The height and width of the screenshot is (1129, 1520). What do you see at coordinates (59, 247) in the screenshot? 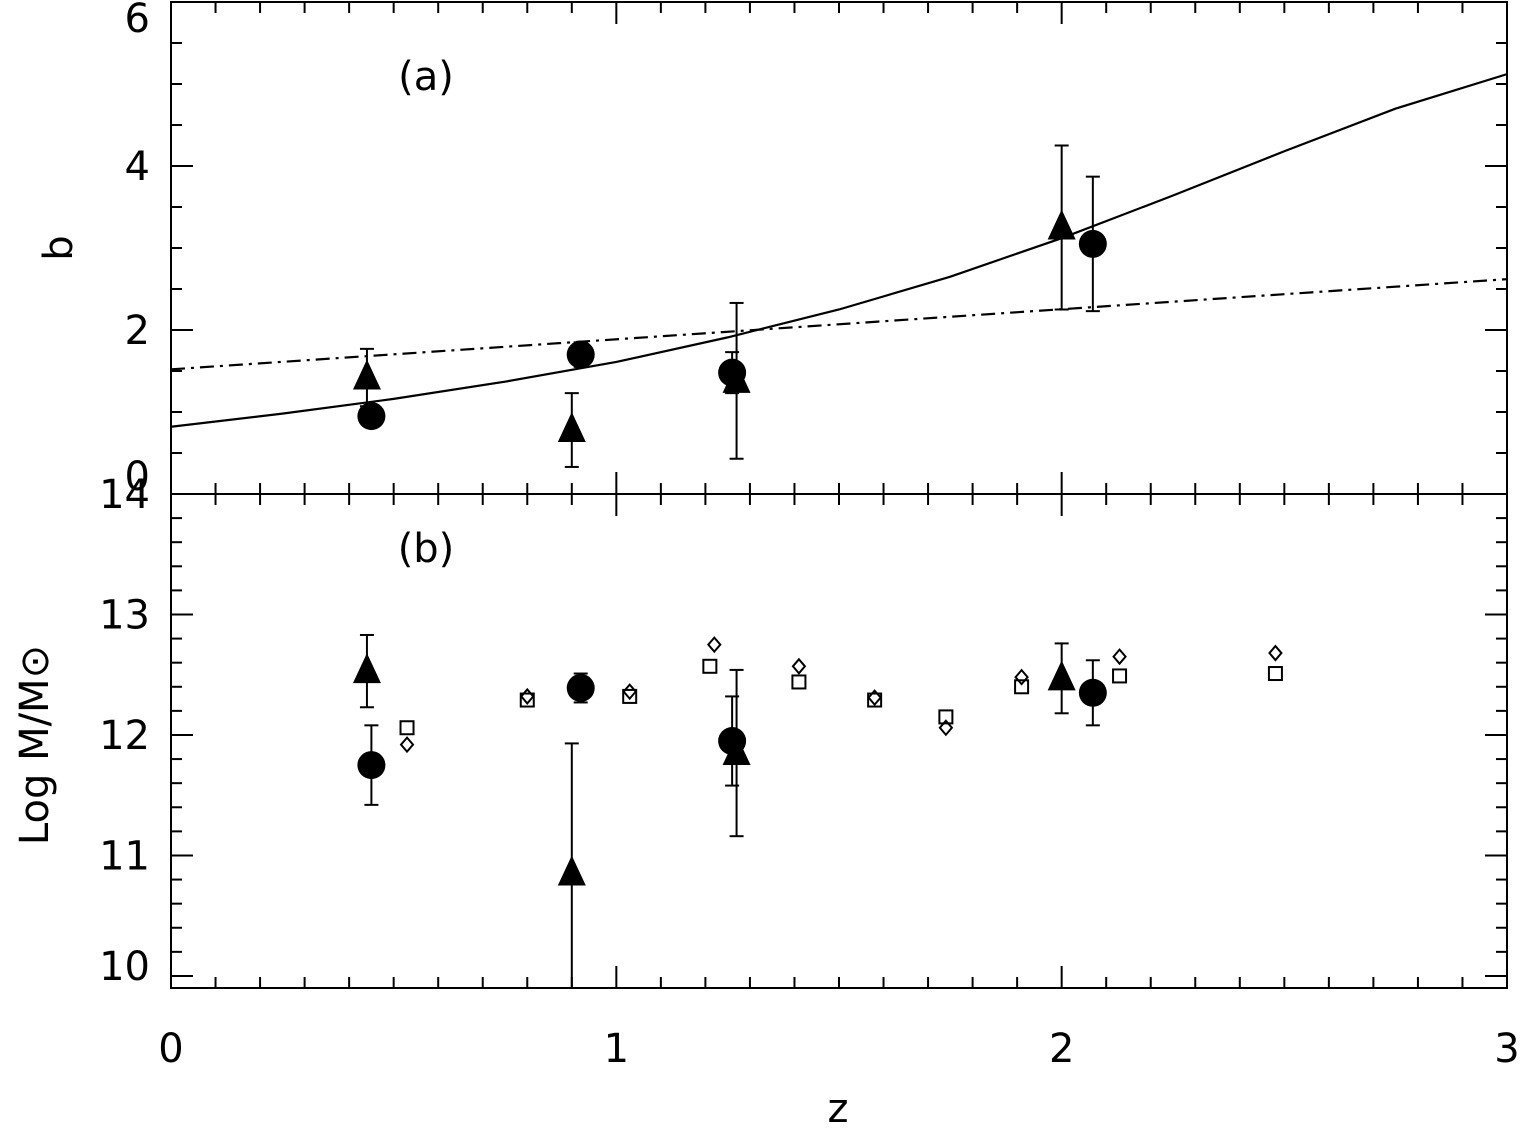
I see `y-axis-title-a: b` at bounding box center [59, 247].